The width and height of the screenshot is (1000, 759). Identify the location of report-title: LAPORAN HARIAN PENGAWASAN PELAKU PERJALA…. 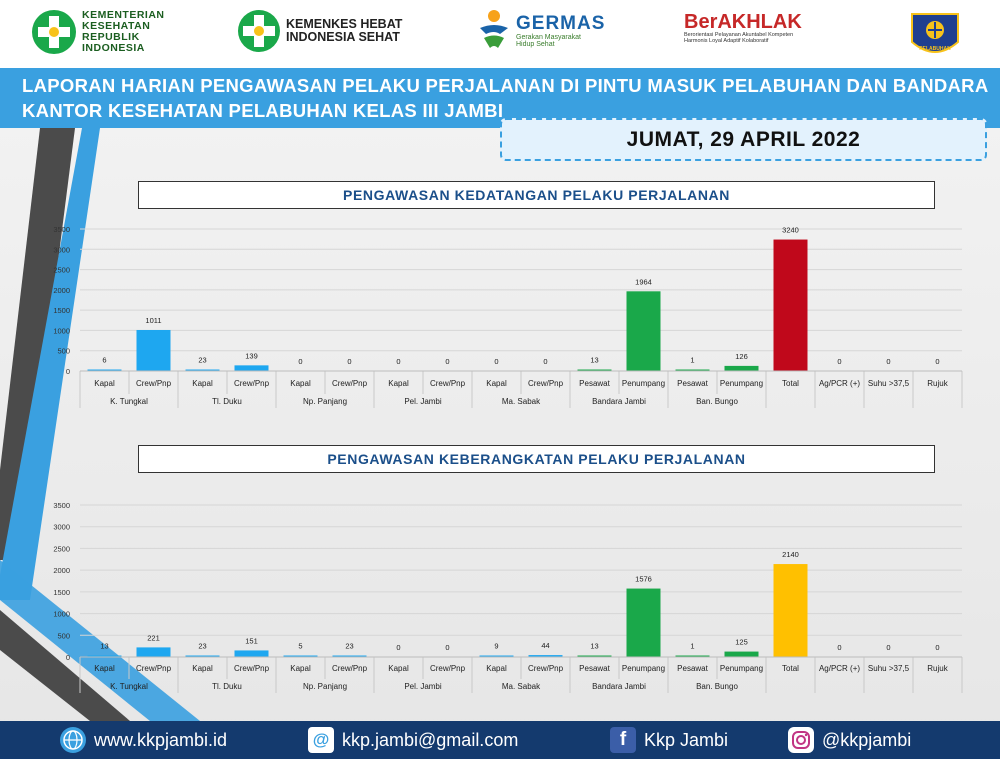
(505, 85).